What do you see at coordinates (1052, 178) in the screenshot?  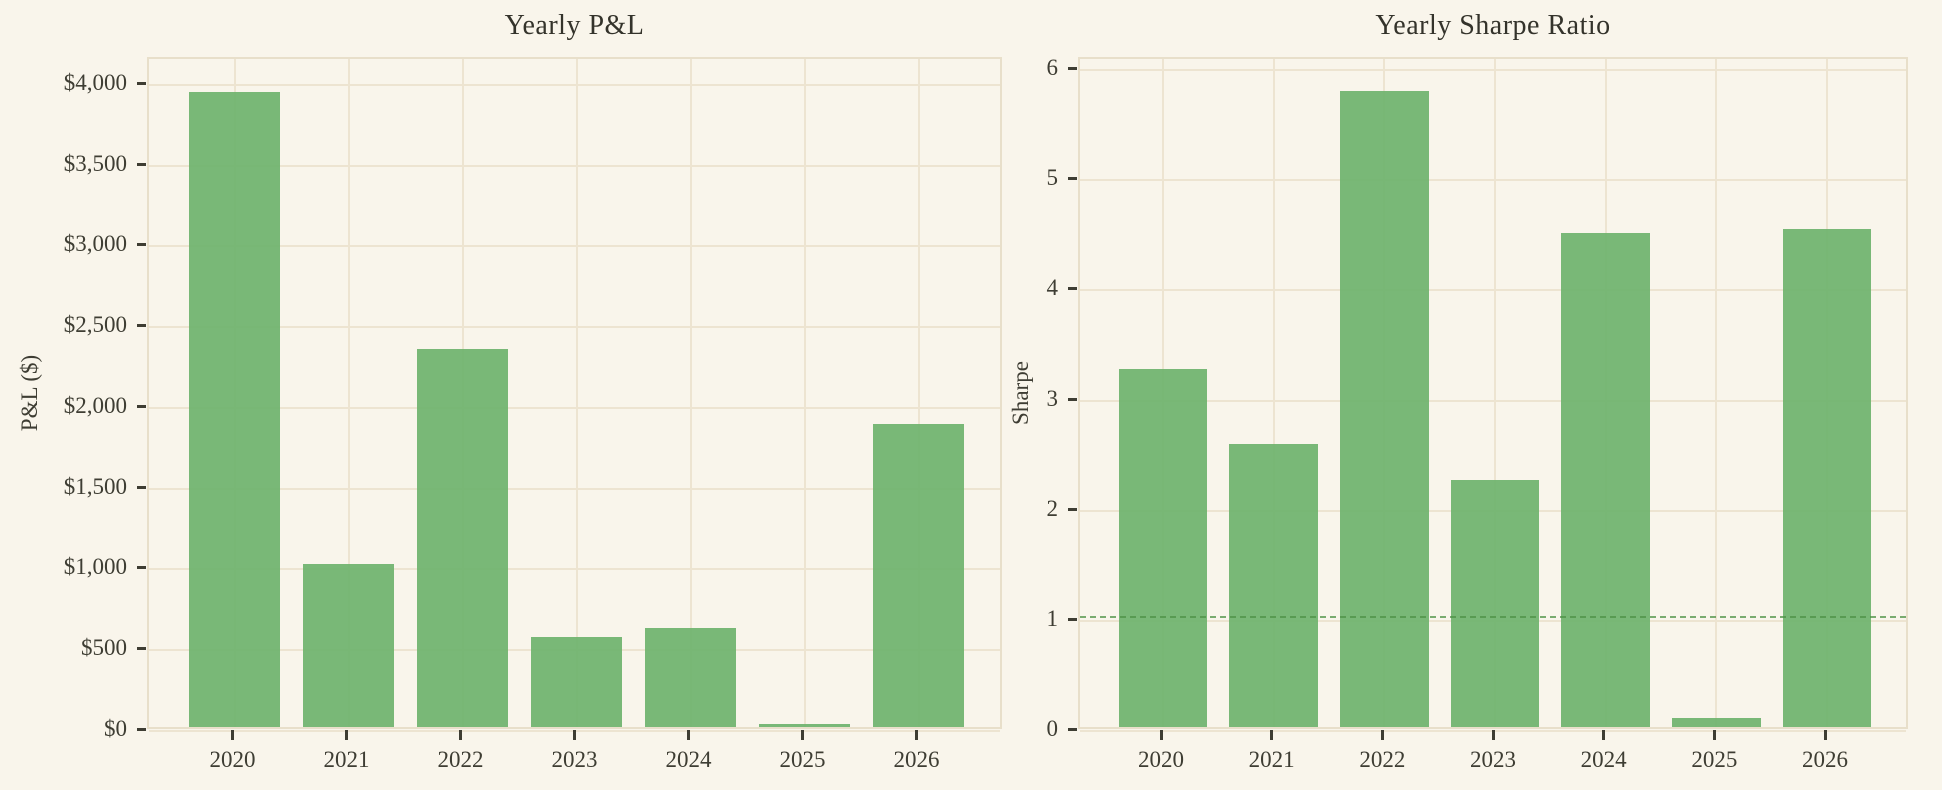 I see `y-tick-label: 5` at bounding box center [1052, 178].